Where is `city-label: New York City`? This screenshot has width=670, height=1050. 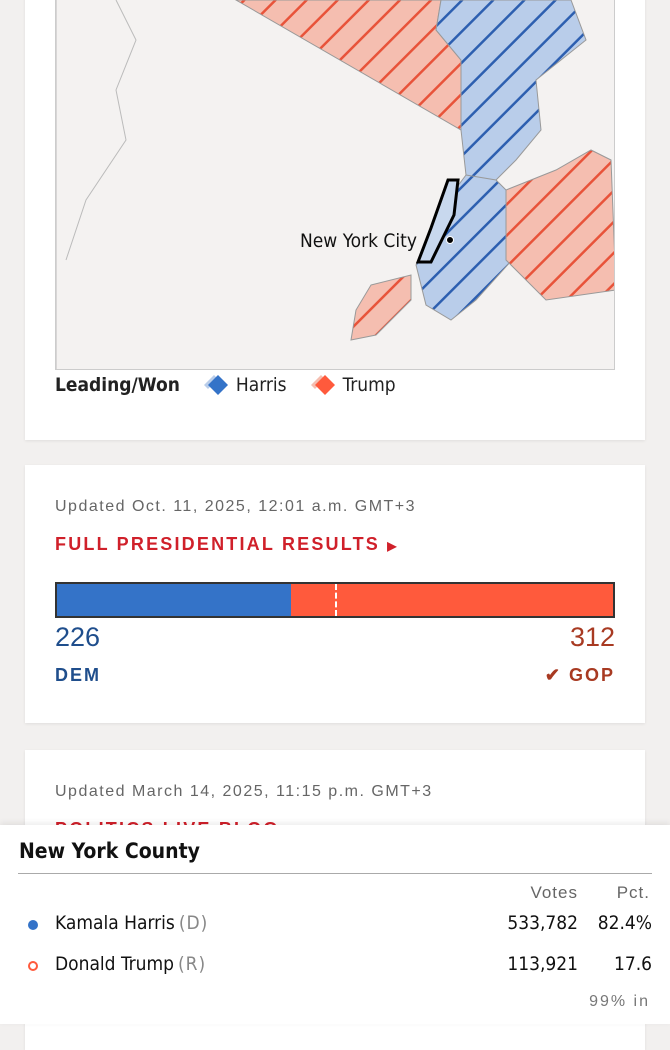 city-label: New York City is located at coordinates (358, 241).